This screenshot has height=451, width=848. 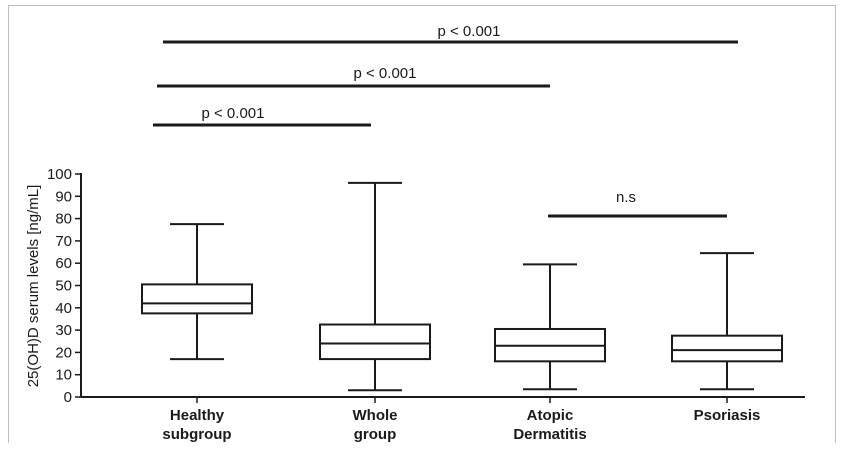 What do you see at coordinates (59, 174) in the screenshot?
I see `y-tick-label-100: 100` at bounding box center [59, 174].